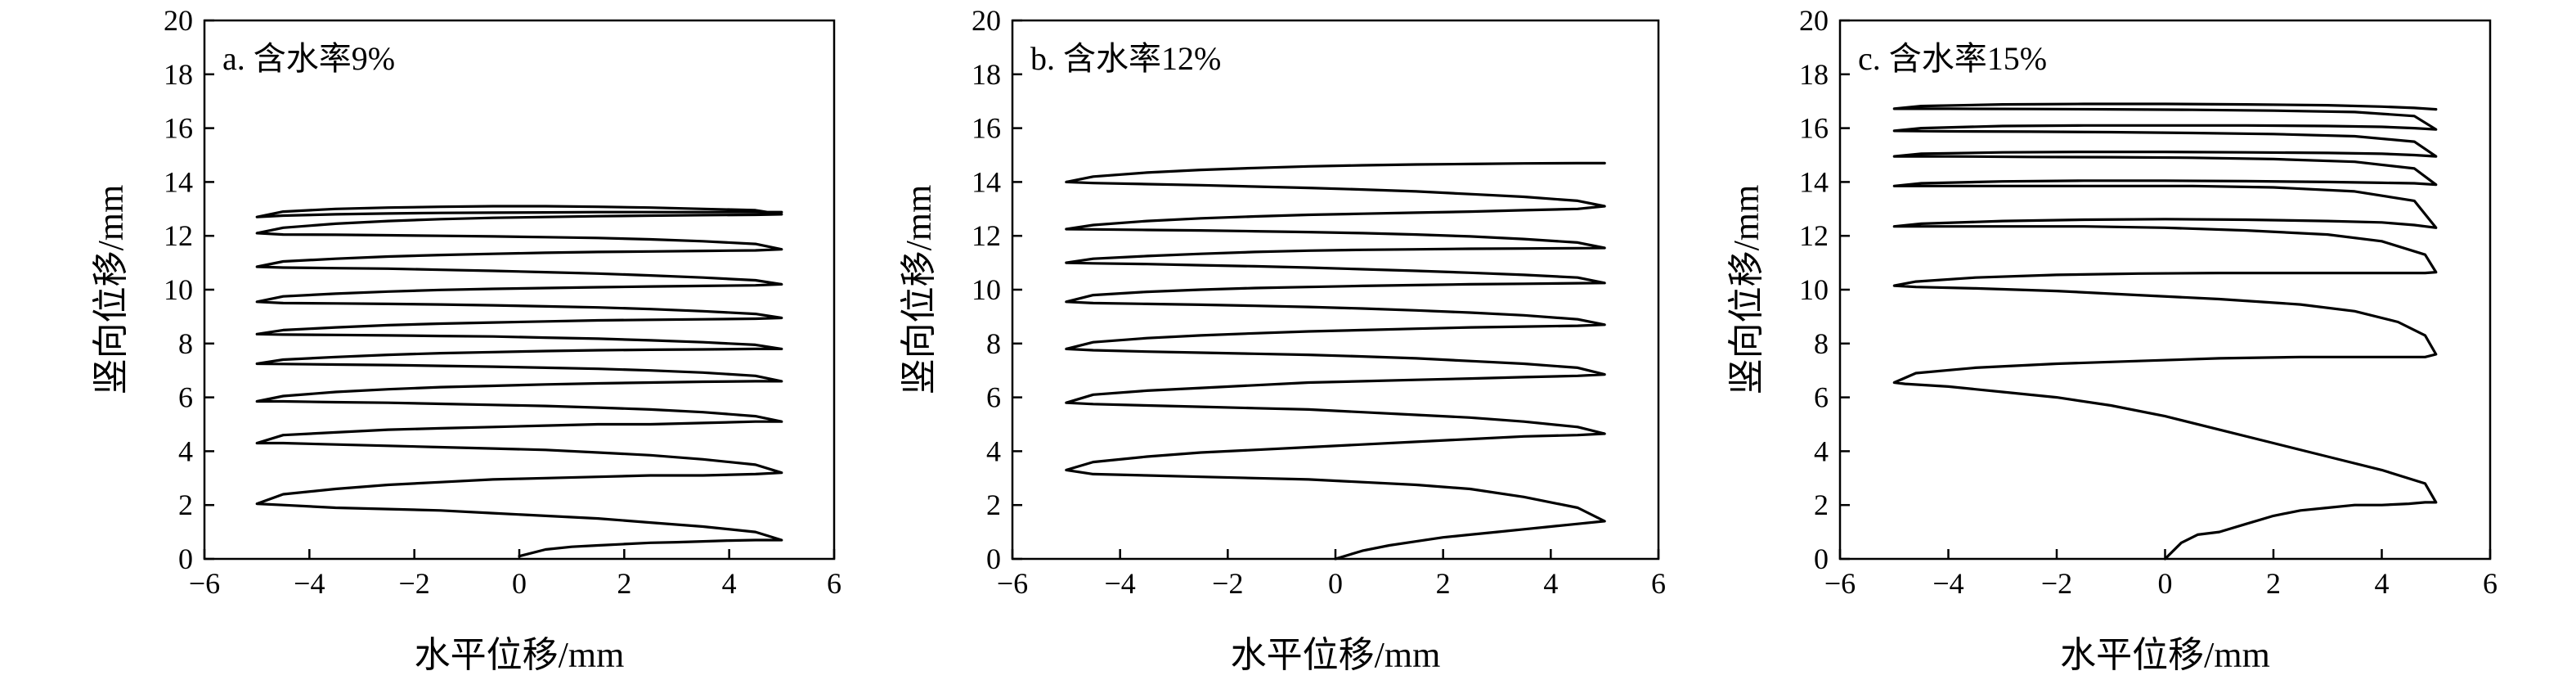  What do you see at coordinates (1125, 59) in the screenshot?
I see `panel-title: b. 含水率12%` at bounding box center [1125, 59].